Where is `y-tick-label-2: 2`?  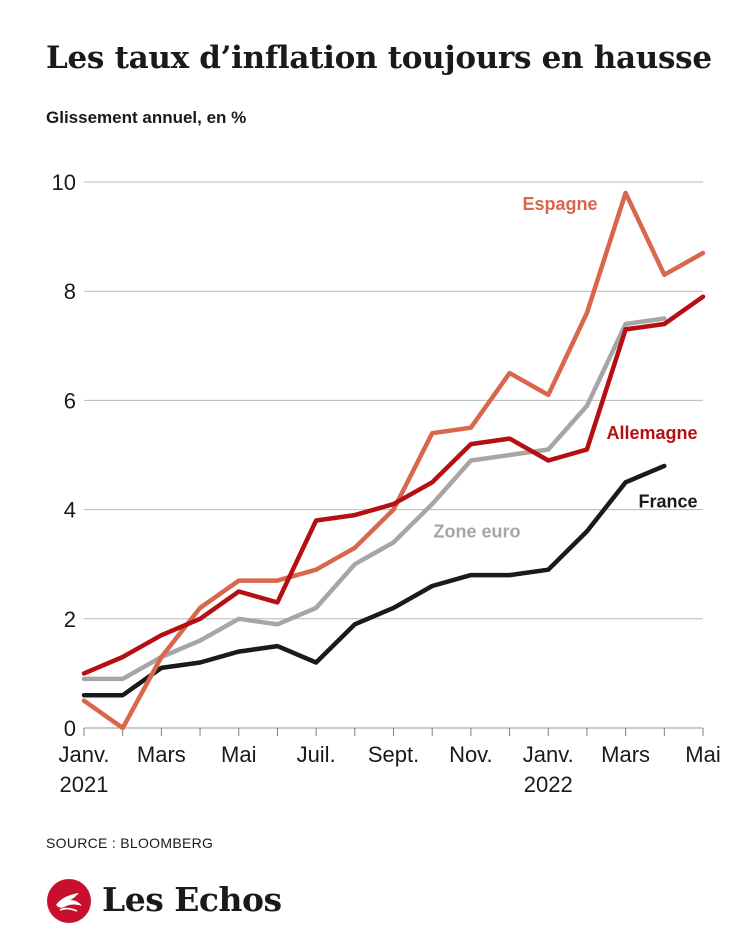
y-tick-label-2: 2 is located at coordinates (70, 619).